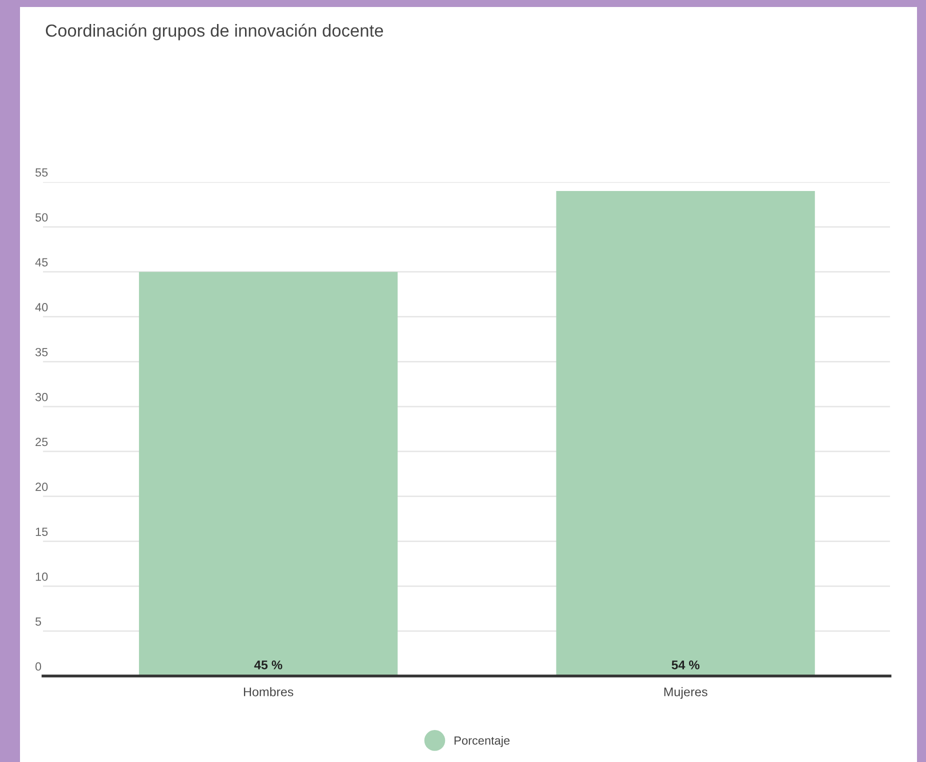 The height and width of the screenshot is (762, 926). Describe the element at coordinates (215, 32) in the screenshot. I see `chart-title: Coordinación grupos de innovación docente` at that location.